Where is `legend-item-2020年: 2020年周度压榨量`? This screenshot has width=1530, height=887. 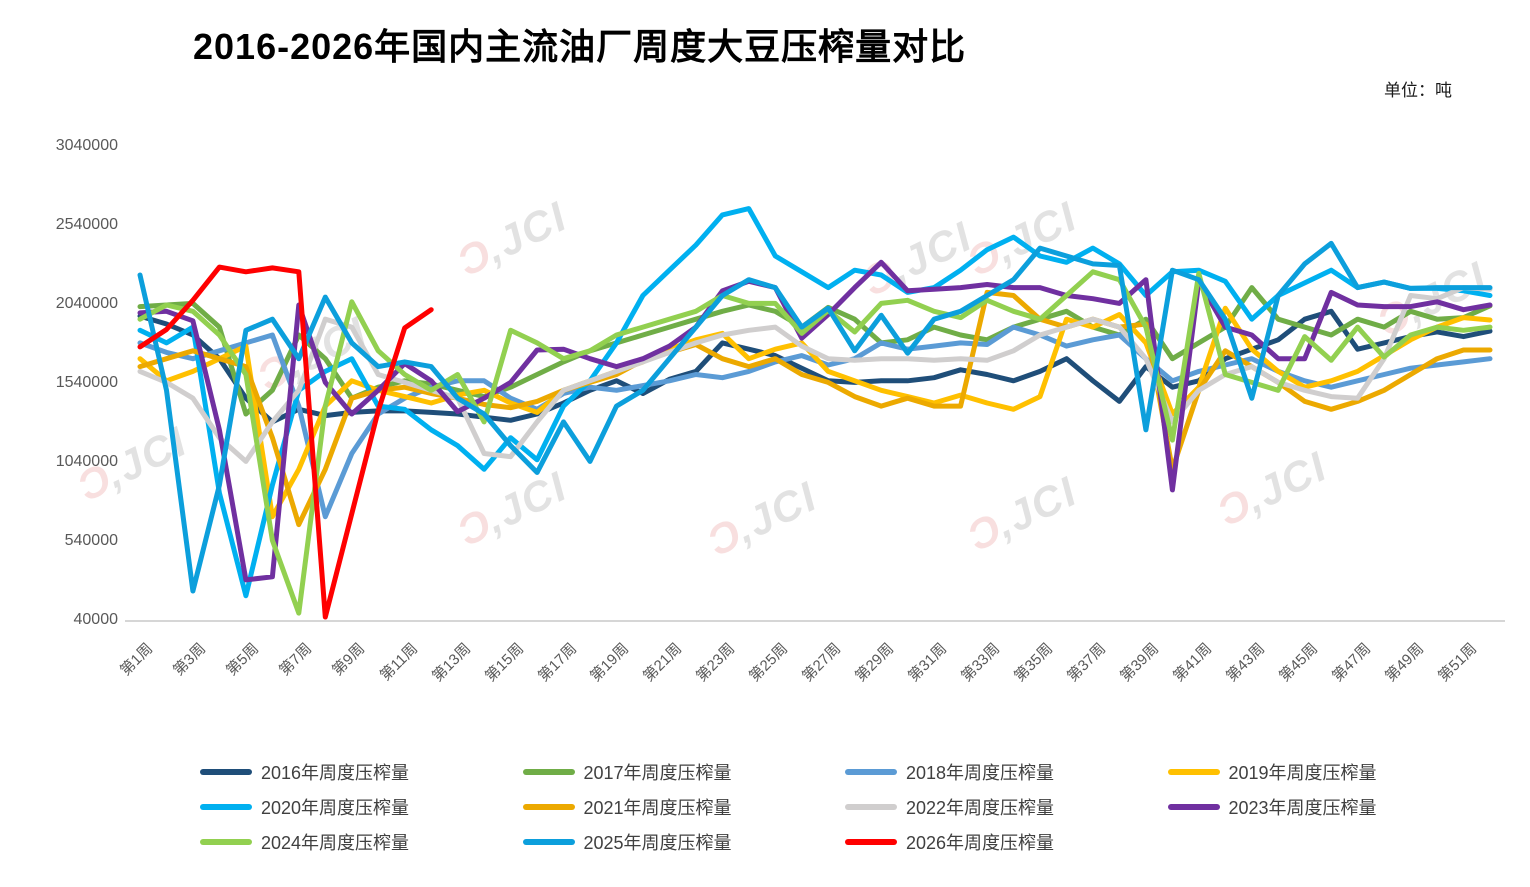 legend-item-2020年: 2020年周度压榨量 is located at coordinates (361, 807).